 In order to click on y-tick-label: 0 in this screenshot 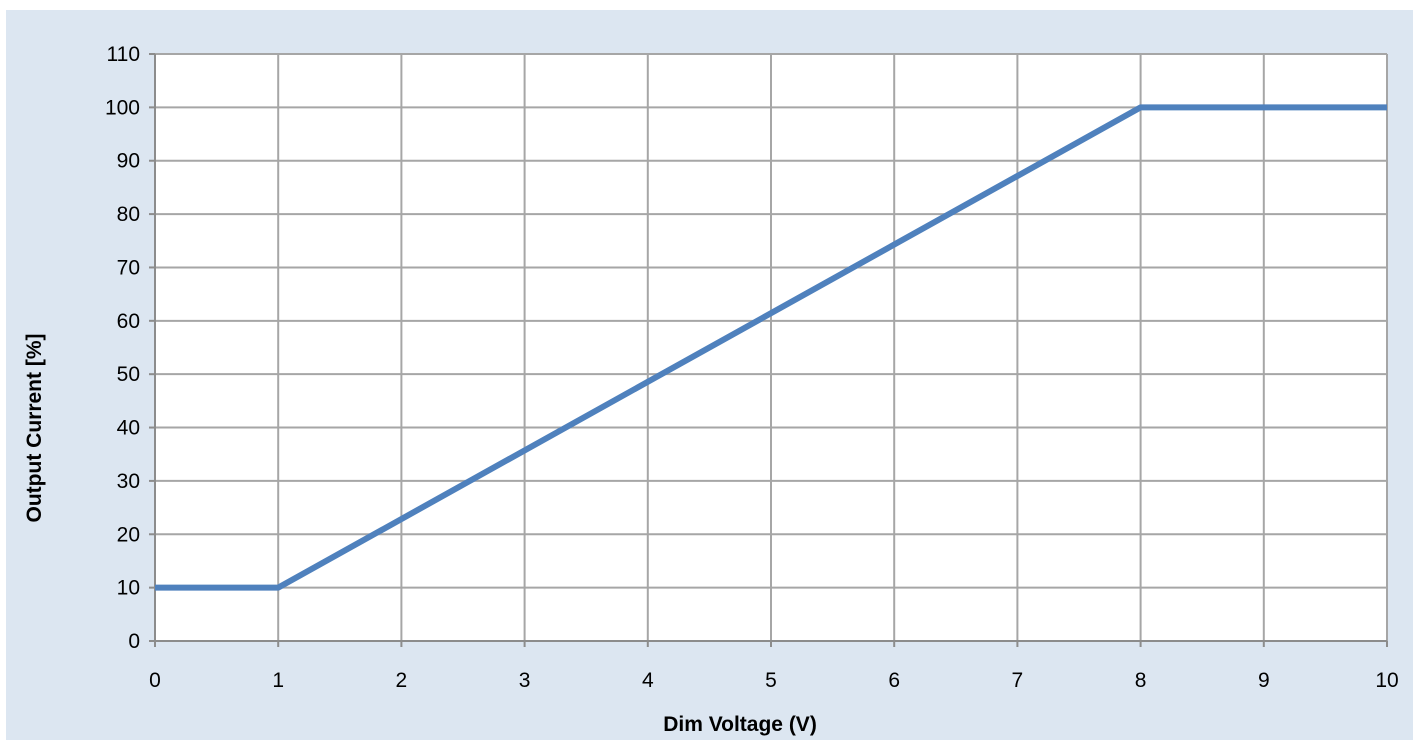, I will do `click(134, 641)`.